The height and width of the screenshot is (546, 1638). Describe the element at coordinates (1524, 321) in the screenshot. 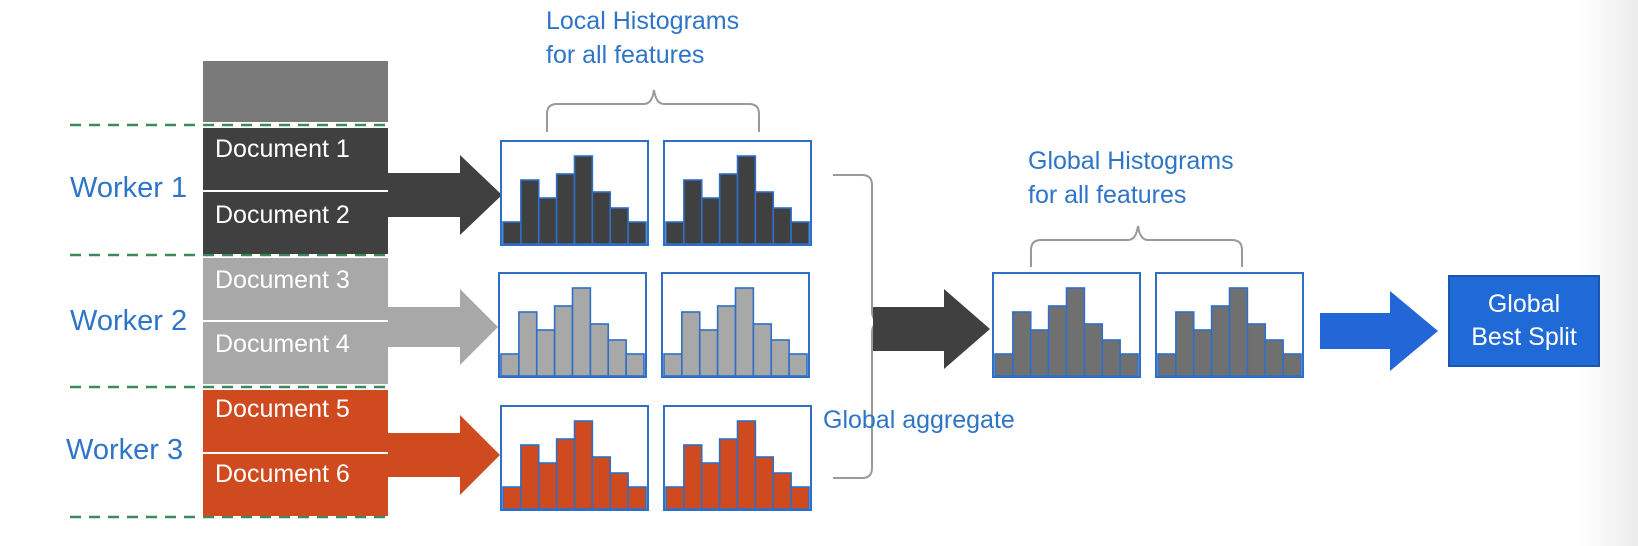

I see `global-best-split-box: Global Best Split` at that location.